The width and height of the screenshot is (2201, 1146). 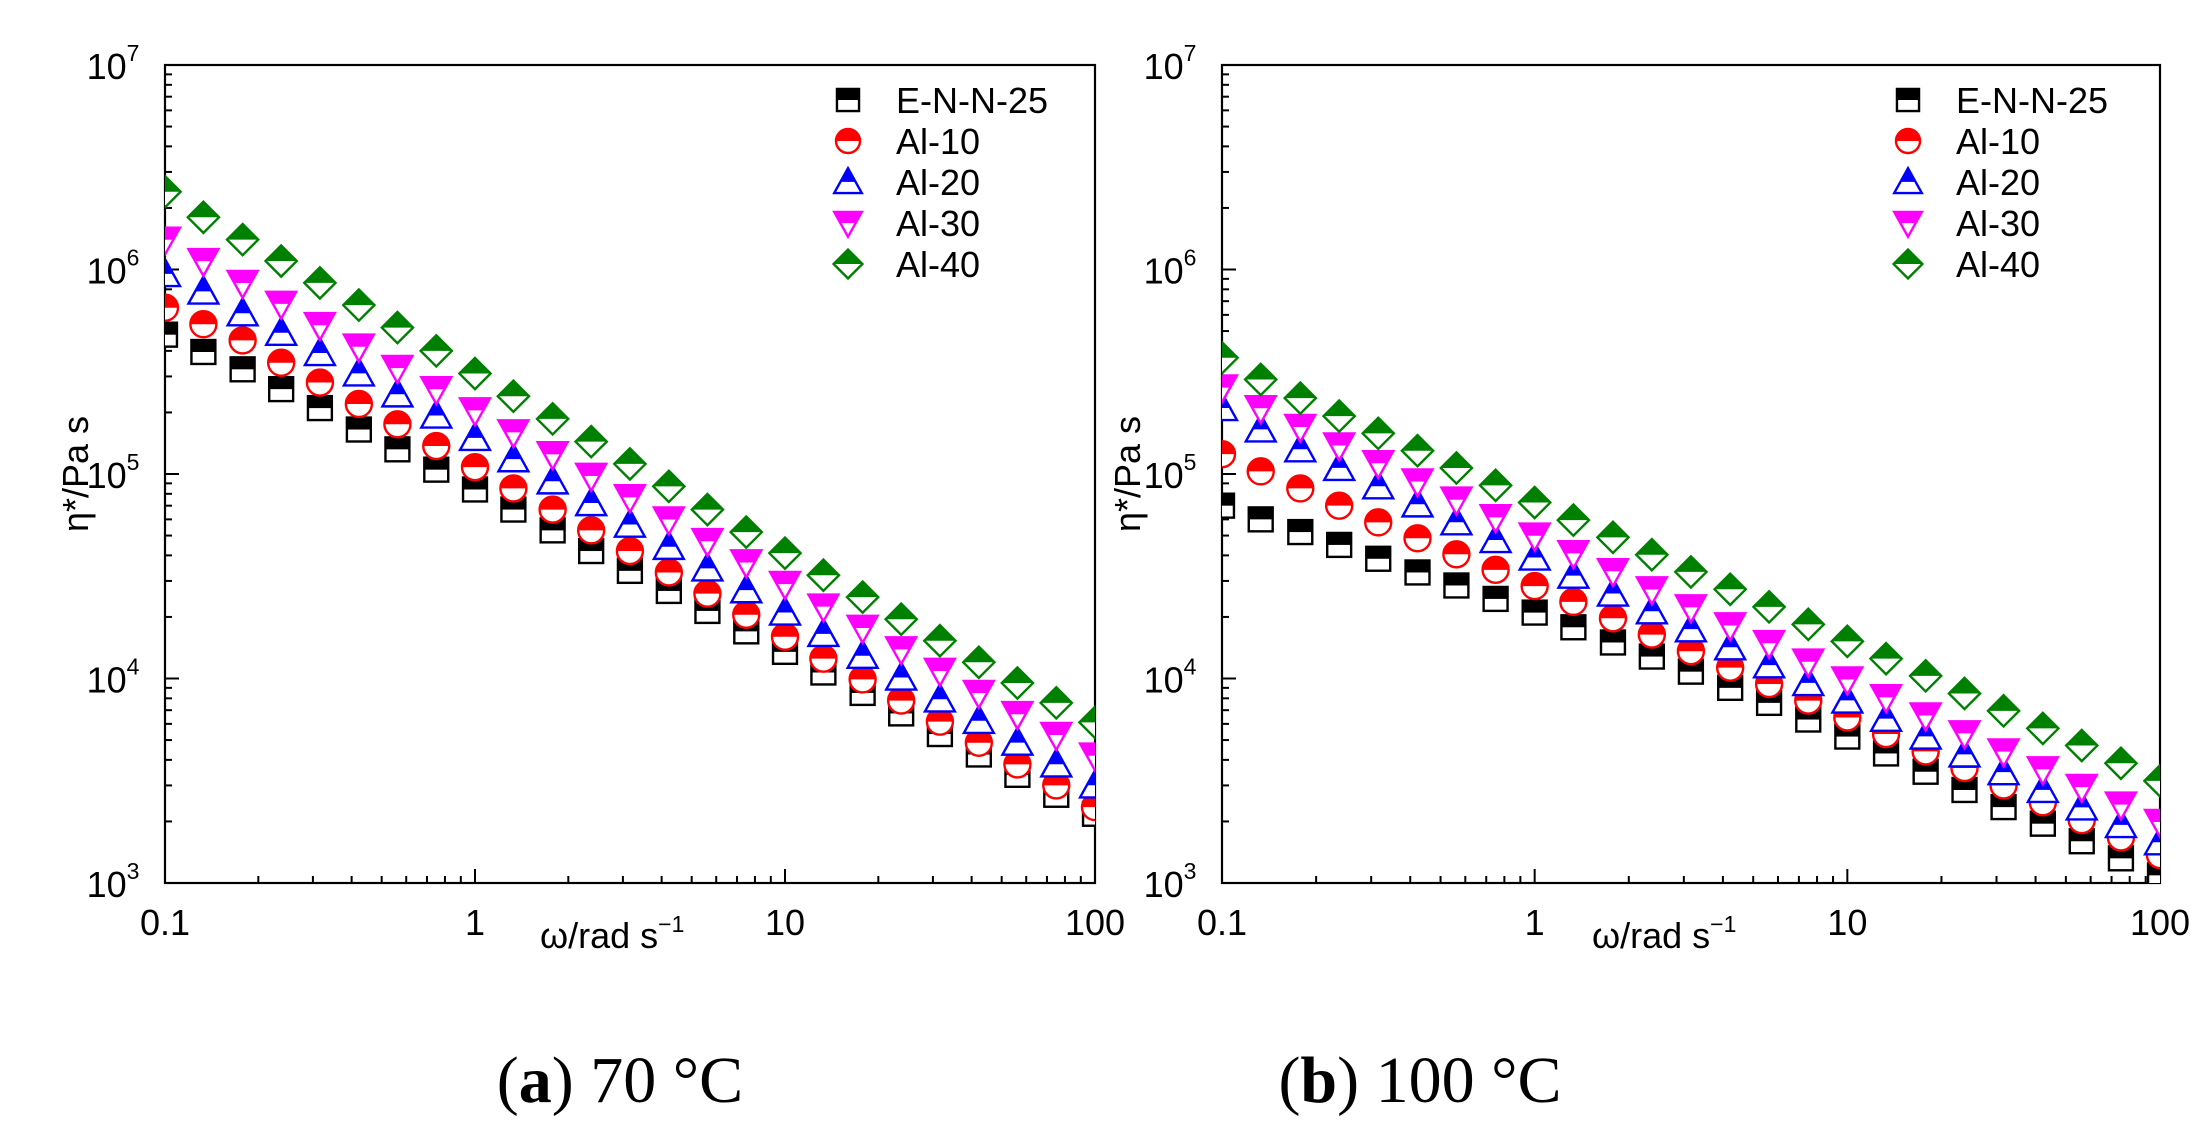 What do you see at coordinates (1095, 922) in the screenshot?
I see `x-tick-label: 100` at bounding box center [1095, 922].